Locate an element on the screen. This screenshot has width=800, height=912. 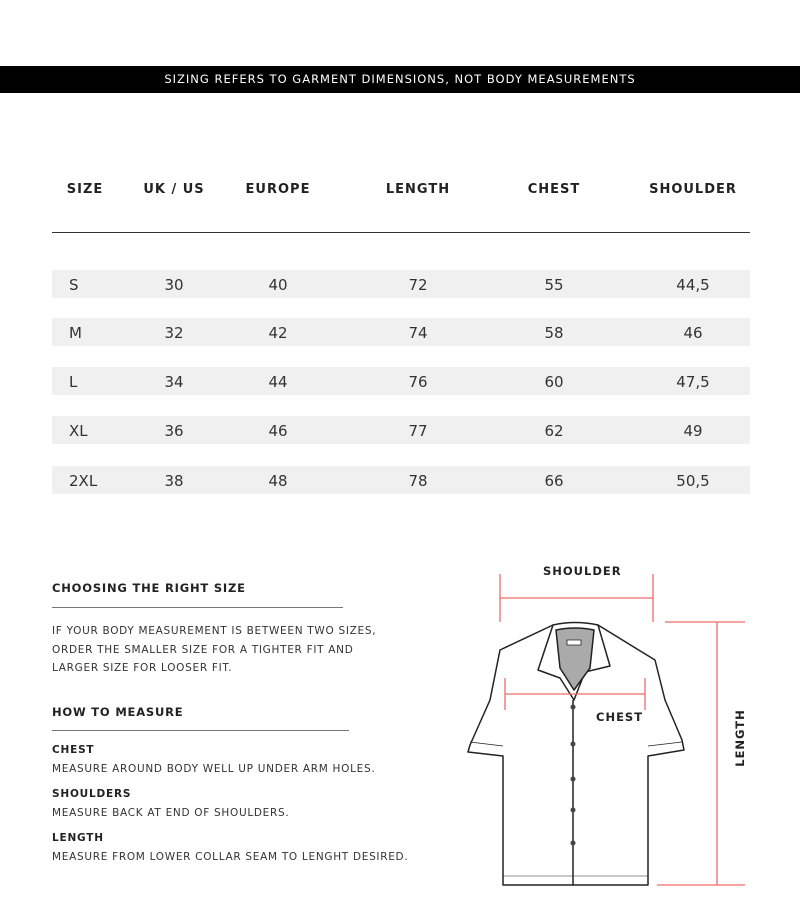
table-cell: 42 is located at coordinates (278, 333).